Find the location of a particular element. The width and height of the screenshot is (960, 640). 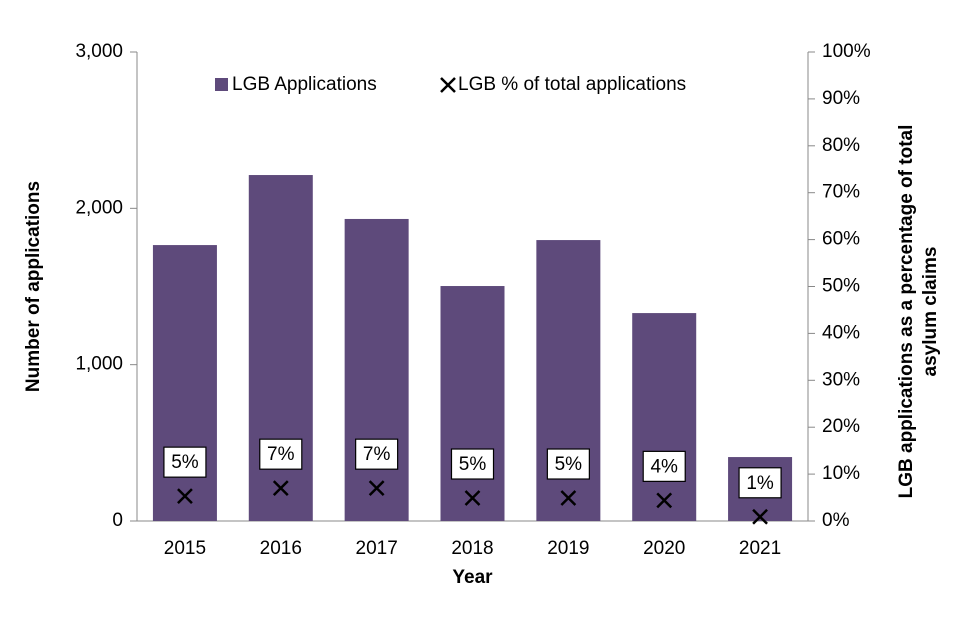

y2-tick-label: 40% is located at coordinates (841, 332).